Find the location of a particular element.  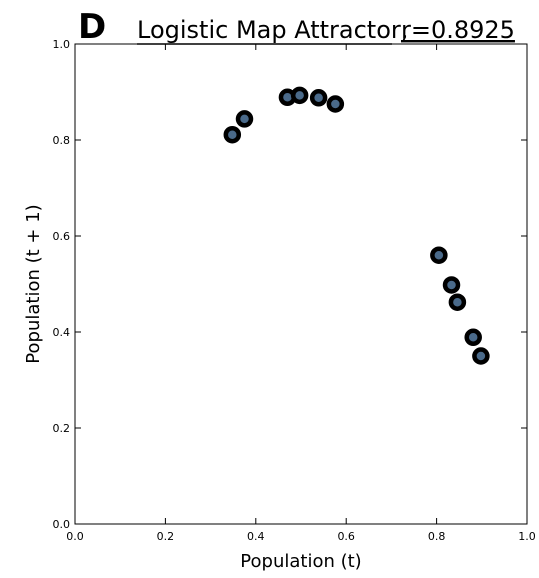

y-tick-label: 0.4 is located at coordinates (62, 332).